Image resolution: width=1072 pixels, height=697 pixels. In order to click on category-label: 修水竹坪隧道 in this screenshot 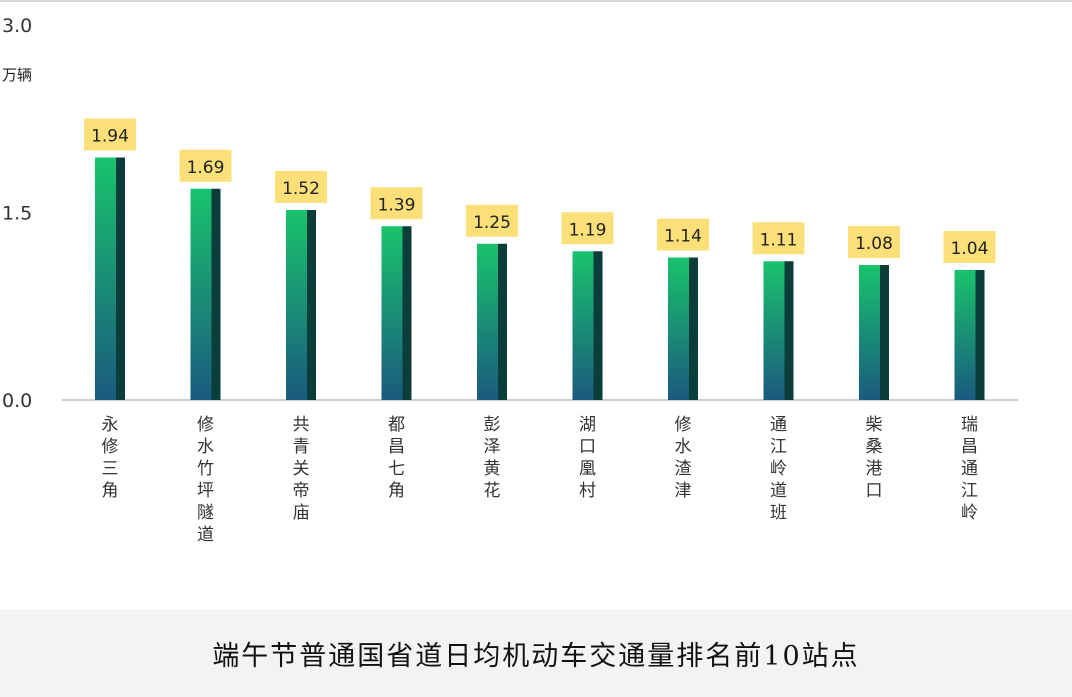, I will do `click(205, 480)`.